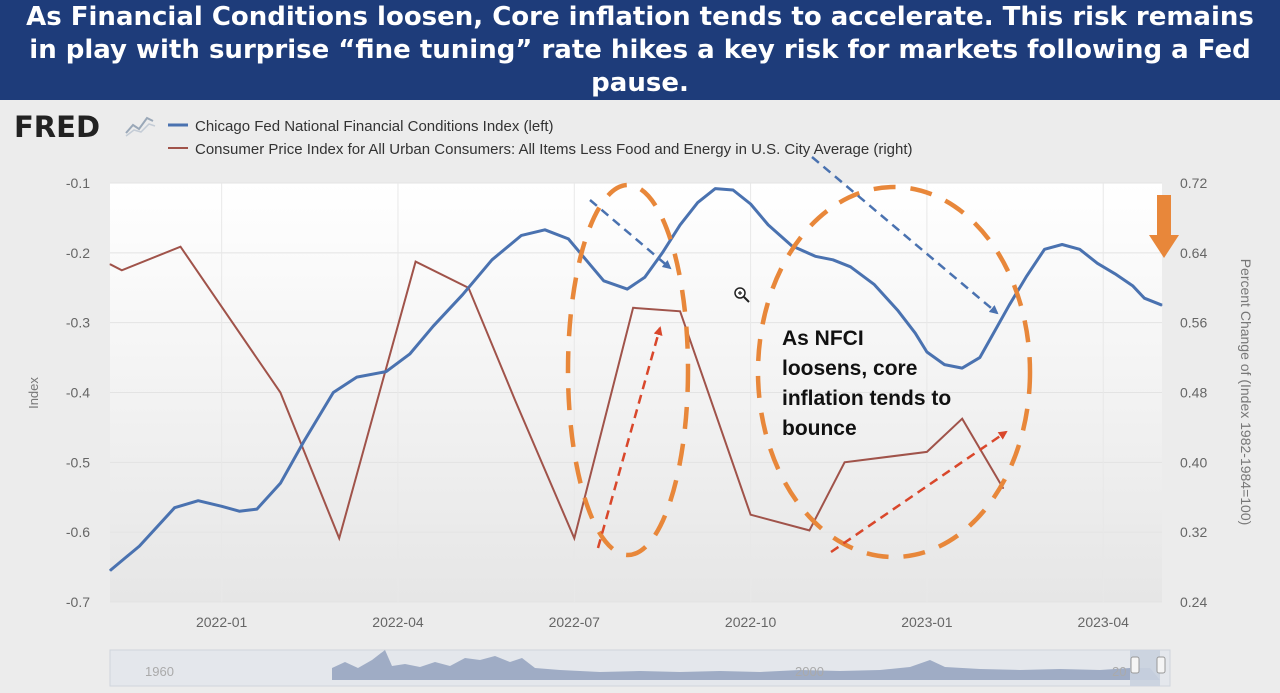  What do you see at coordinates (823, 338) in the screenshot?
I see `annotation-line-1: As NFCI` at bounding box center [823, 338].